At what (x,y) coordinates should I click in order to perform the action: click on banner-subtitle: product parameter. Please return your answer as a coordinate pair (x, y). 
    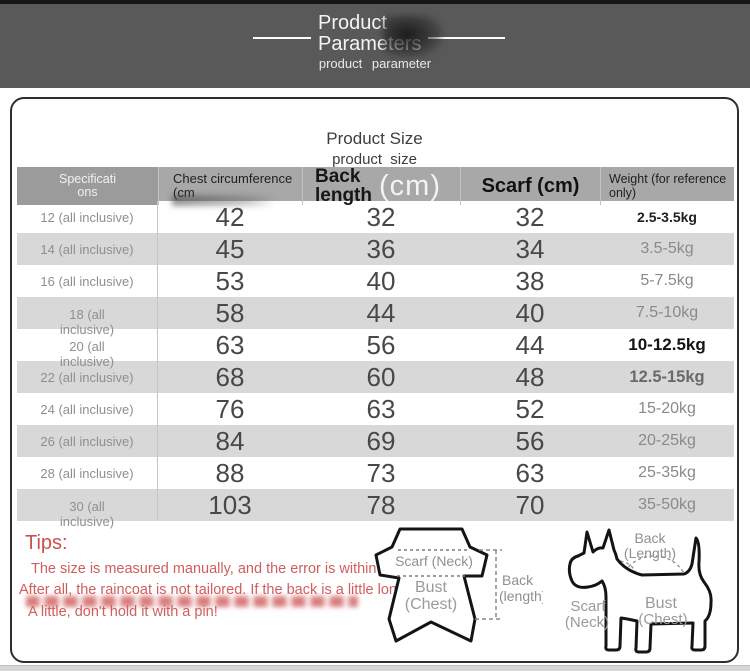
    Looking at the image, I should click on (375, 63).